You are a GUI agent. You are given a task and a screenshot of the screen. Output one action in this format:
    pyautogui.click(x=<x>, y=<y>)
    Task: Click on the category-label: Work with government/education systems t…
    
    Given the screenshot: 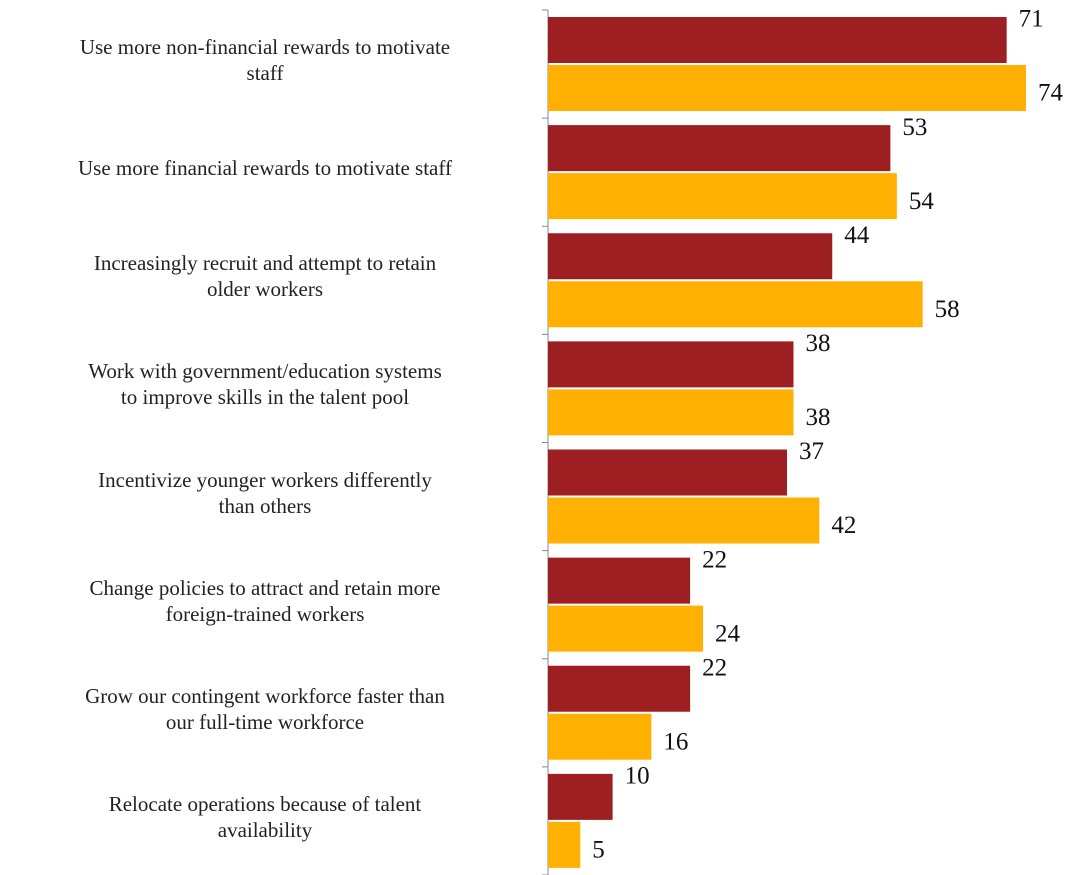 What is the action you would take?
    pyautogui.click(x=265, y=384)
    